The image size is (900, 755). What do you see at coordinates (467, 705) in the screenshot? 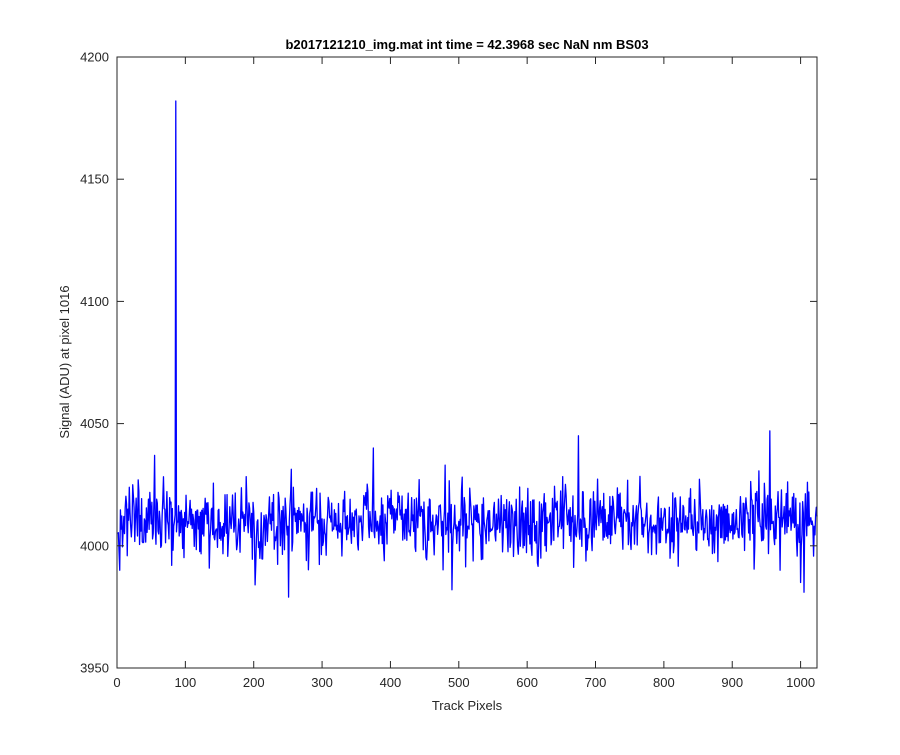
I see `x-axis-label: Track Pixels` at bounding box center [467, 705].